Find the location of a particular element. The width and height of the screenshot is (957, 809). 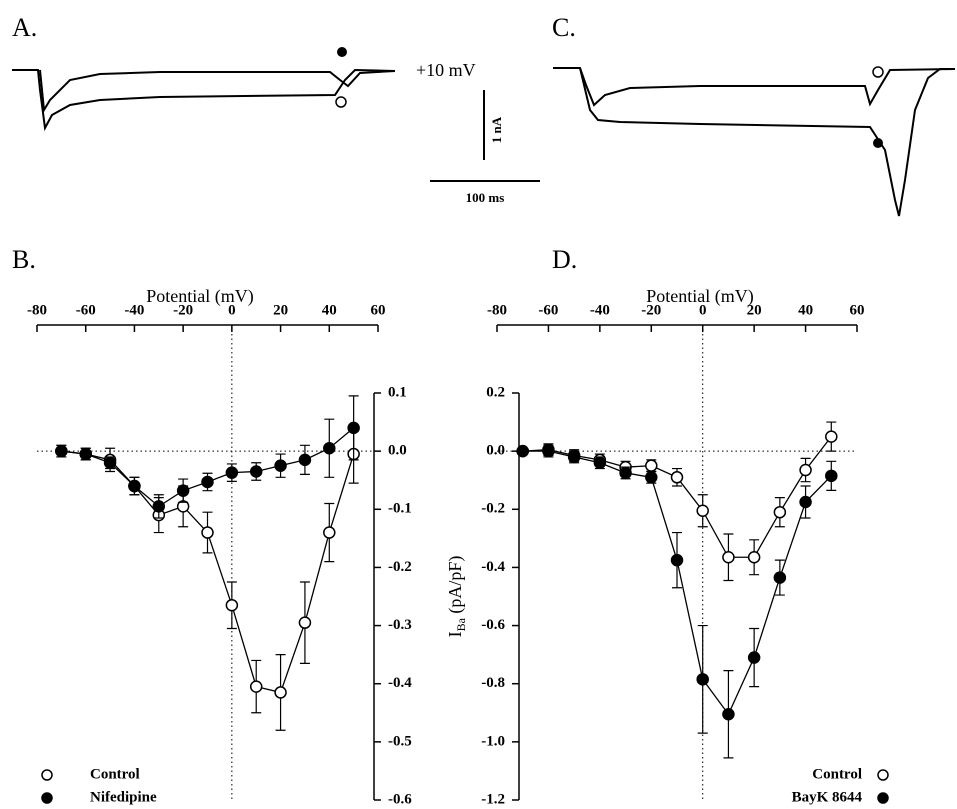

series-line is located at coordinates (208, 467).